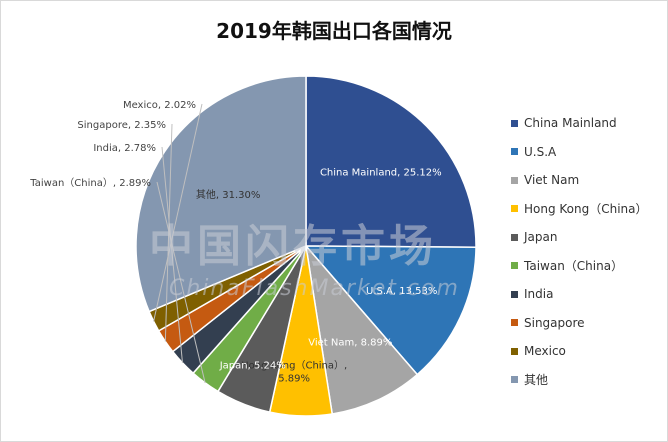  What do you see at coordinates (391, 162) in the screenshot?
I see `pie-slice-china-mainland` at bounding box center [391, 162].